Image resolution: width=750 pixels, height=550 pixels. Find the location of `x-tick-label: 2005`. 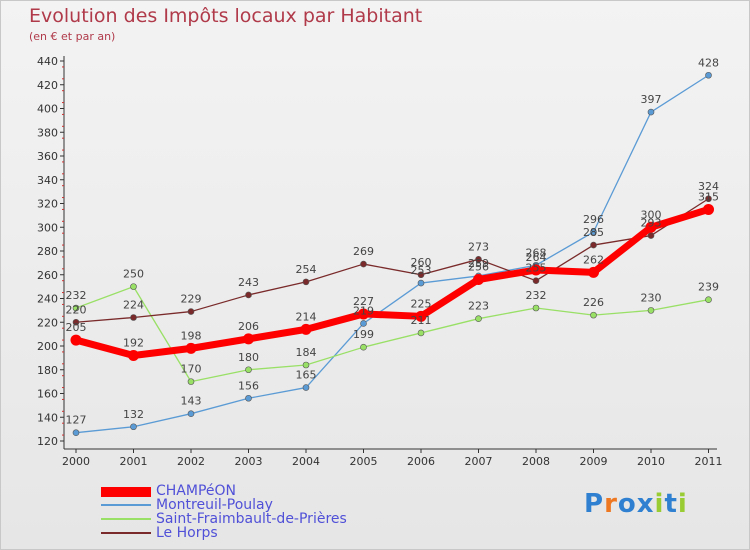

x-tick-label: 2005 is located at coordinates (364, 461).